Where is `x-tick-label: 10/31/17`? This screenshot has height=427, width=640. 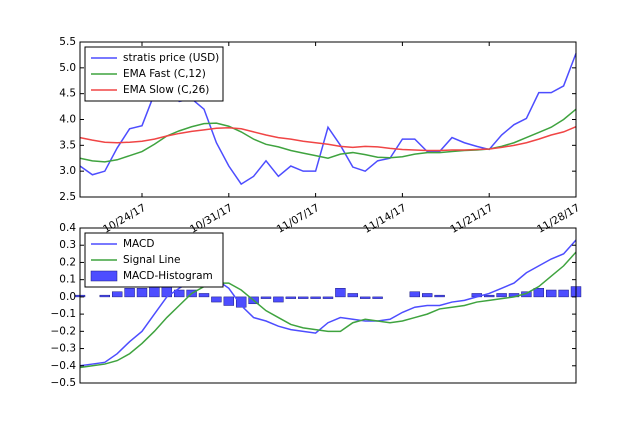
x-tick-label: 10/31/17 is located at coordinates (211, 219).